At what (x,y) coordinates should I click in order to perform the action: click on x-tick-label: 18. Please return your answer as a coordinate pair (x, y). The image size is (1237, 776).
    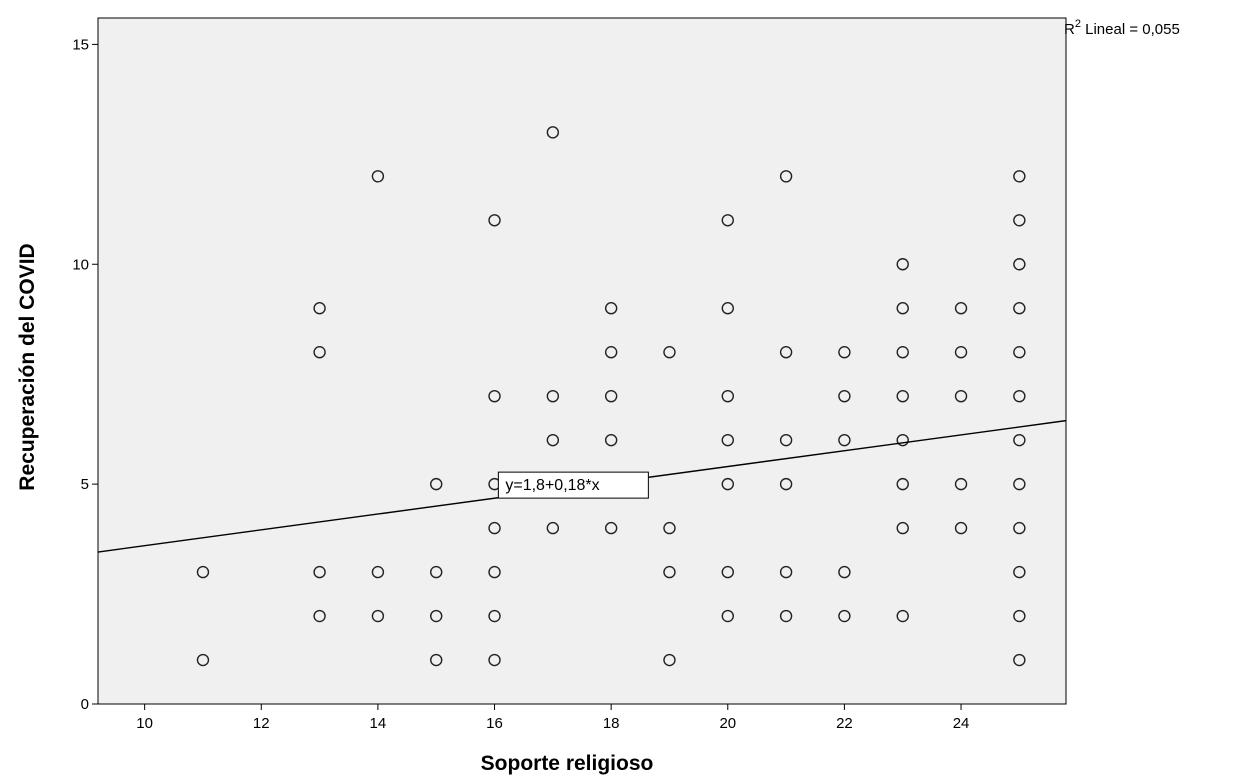
    Looking at the image, I should click on (611, 723).